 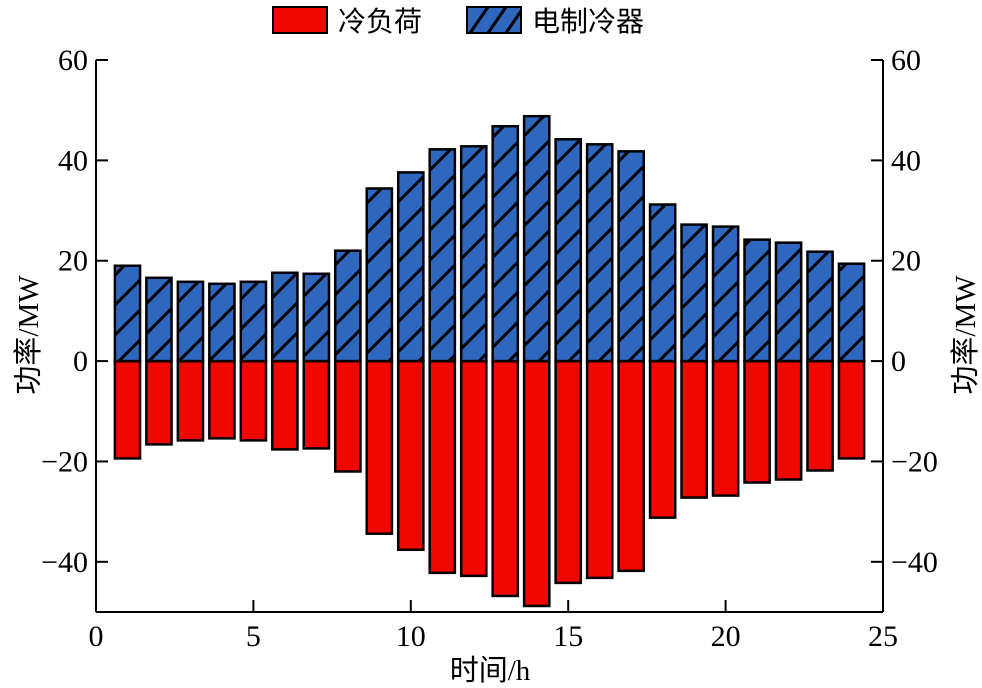 I want to click on y-tick-label-left: −40, so click(x=64, y=562).